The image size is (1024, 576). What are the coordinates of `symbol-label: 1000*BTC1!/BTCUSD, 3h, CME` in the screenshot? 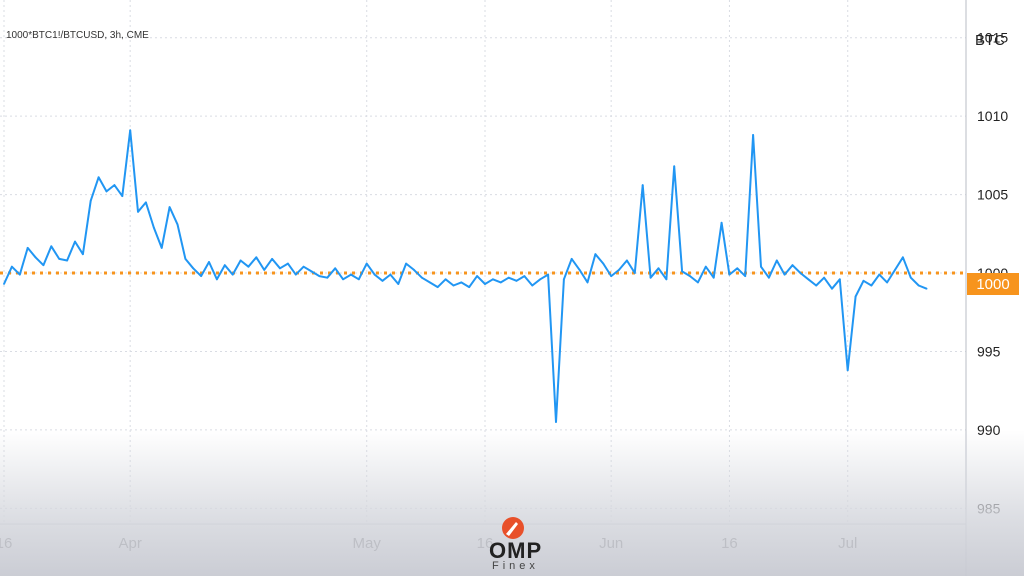 It's located at (77, 35).